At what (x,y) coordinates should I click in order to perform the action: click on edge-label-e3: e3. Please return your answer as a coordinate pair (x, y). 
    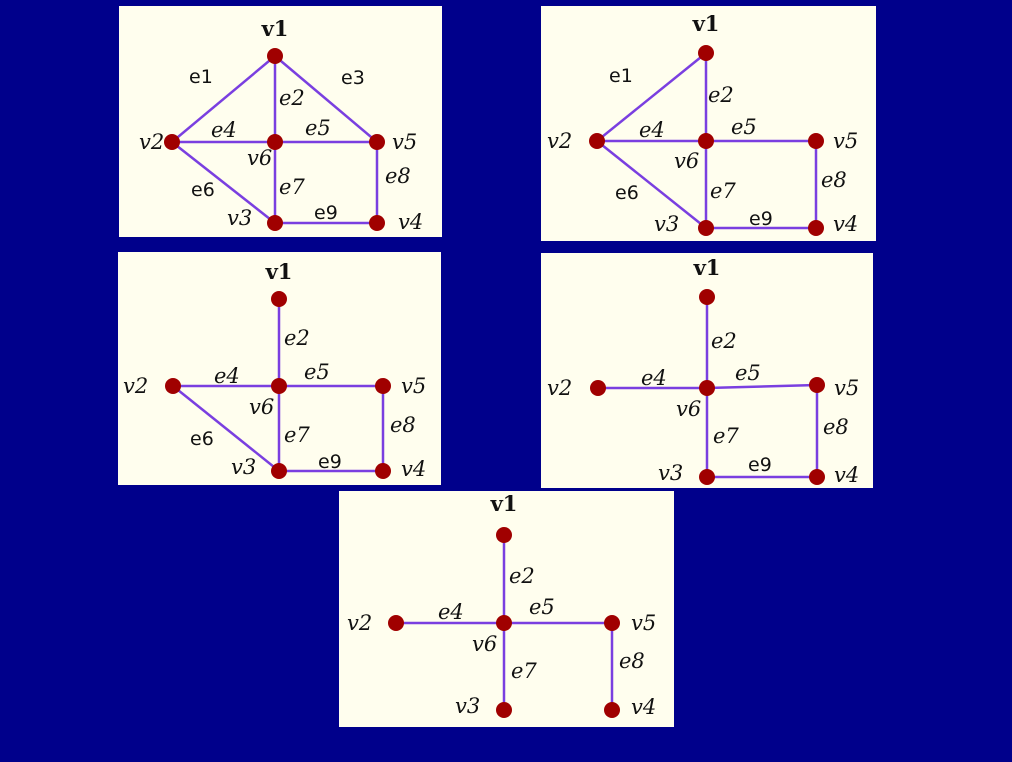
    Looking at the image, I should click on (353, 78).